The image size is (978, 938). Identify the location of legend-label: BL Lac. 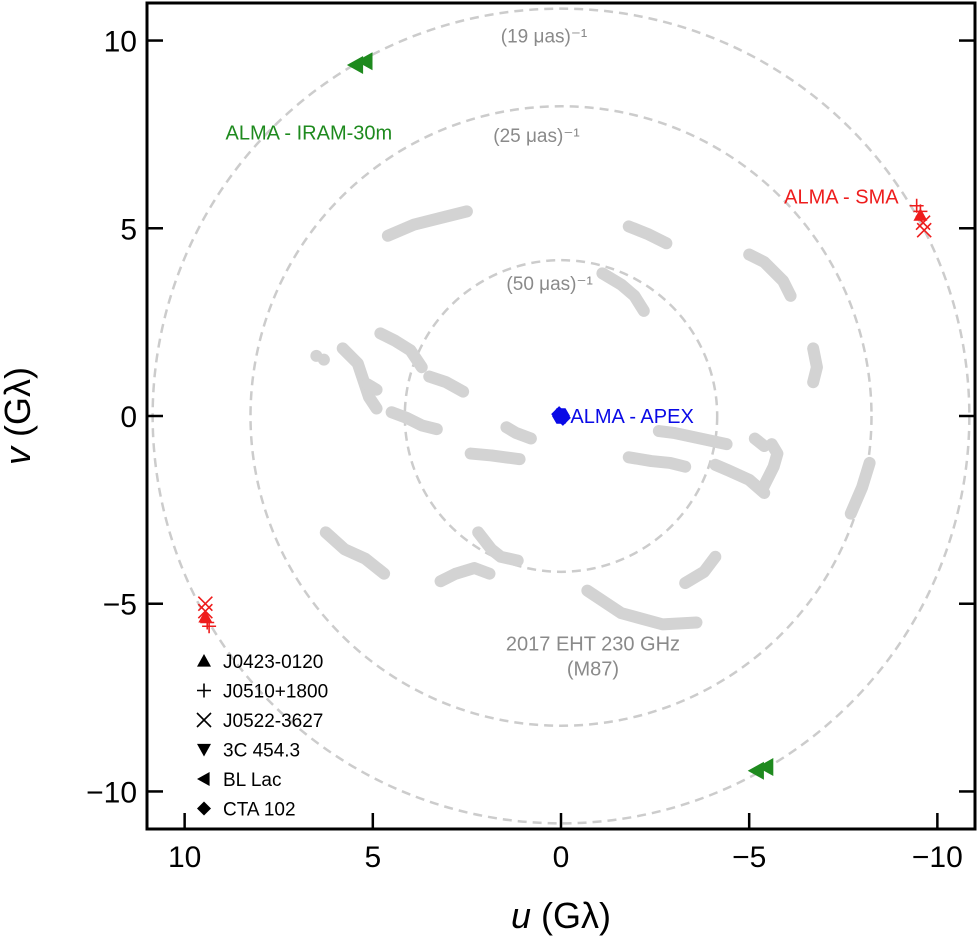
(252, 780).